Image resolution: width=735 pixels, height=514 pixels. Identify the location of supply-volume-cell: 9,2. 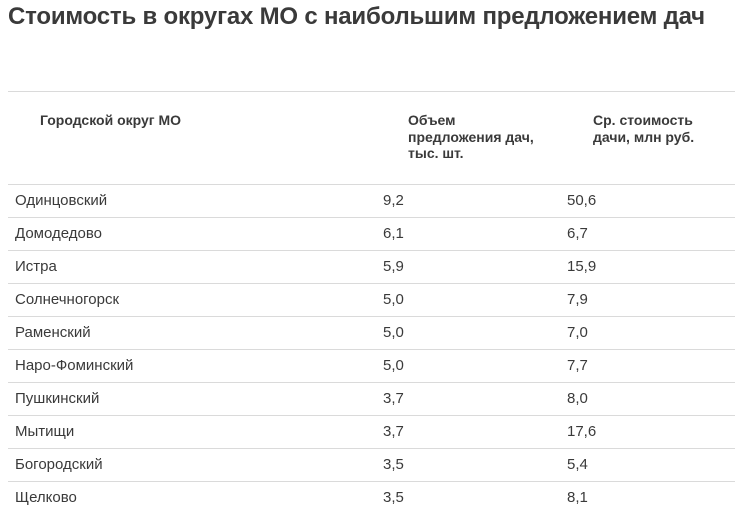
(393, 200).